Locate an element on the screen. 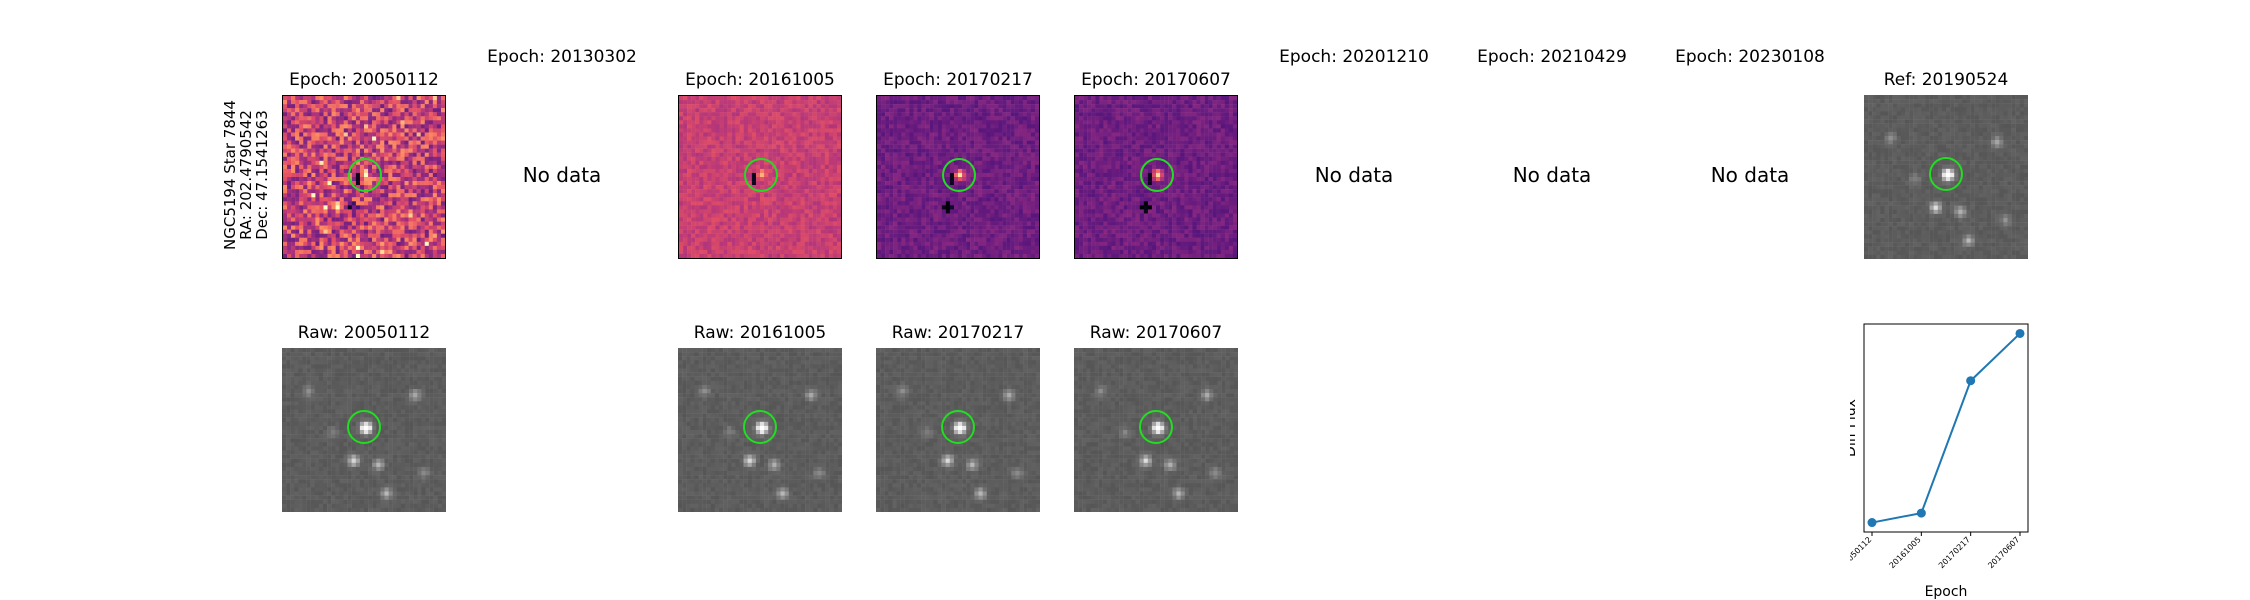 This screenshot has width=2250, height=600. epoch-title-3: Epoch: 20161005 is located at coordinates (760, 80).